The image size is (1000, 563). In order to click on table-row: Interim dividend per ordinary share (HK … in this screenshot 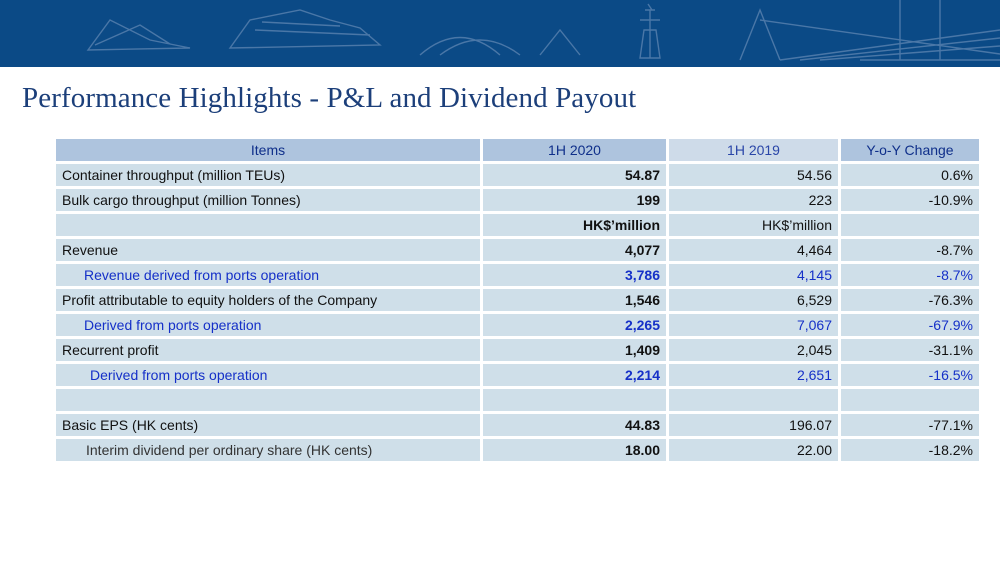, I will do `click(517, 450)`.